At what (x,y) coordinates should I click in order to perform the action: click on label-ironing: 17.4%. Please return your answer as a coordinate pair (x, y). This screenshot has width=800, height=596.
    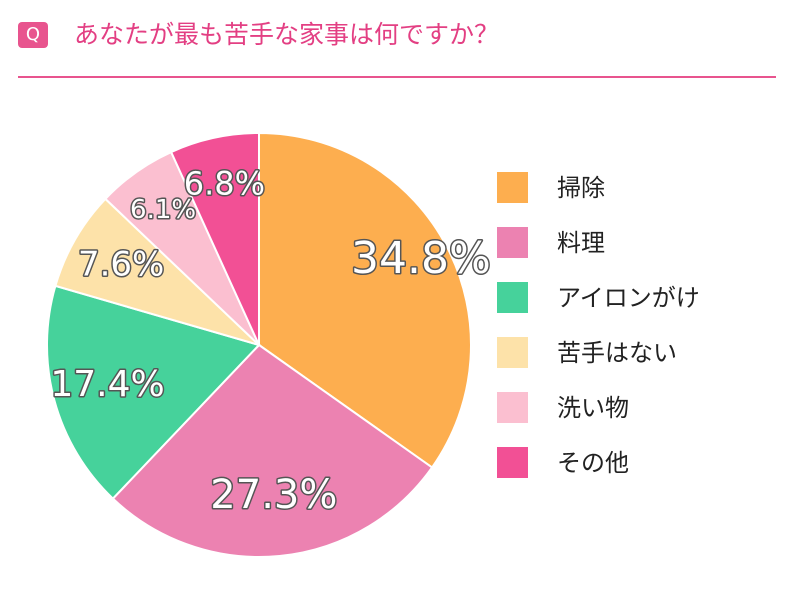
    Looking at the image, I should click on (107, 384).